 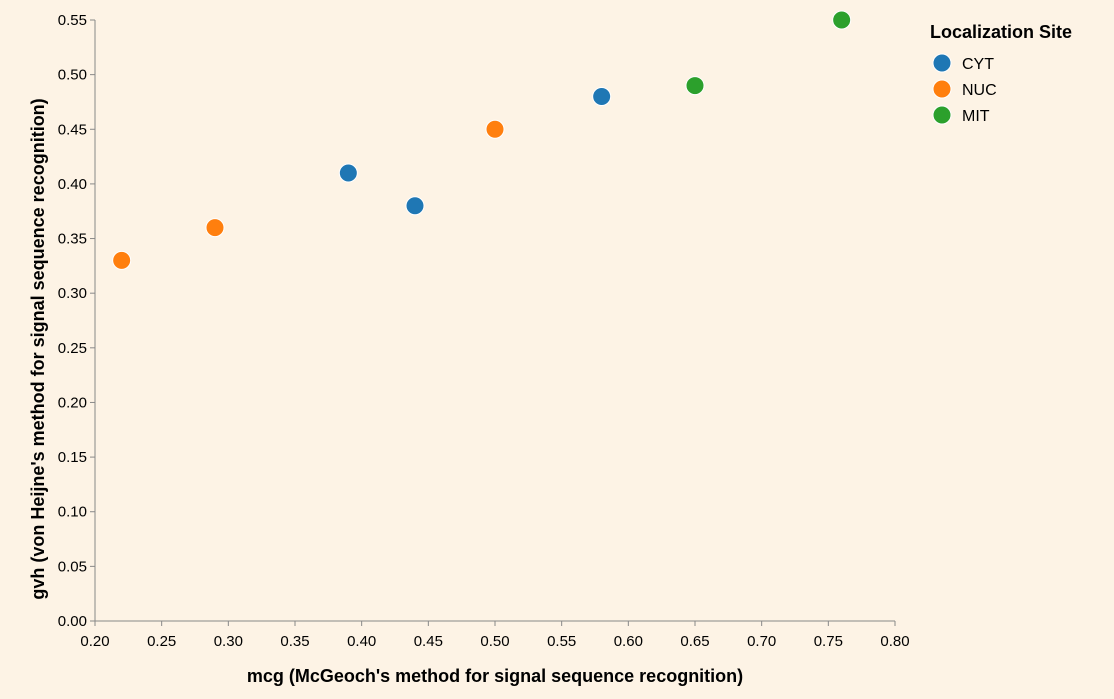 What do you see at coordinates (72, 566) in the screenshot?
I see `y-tick-label: 0.05` at bounding box center [72, 566].